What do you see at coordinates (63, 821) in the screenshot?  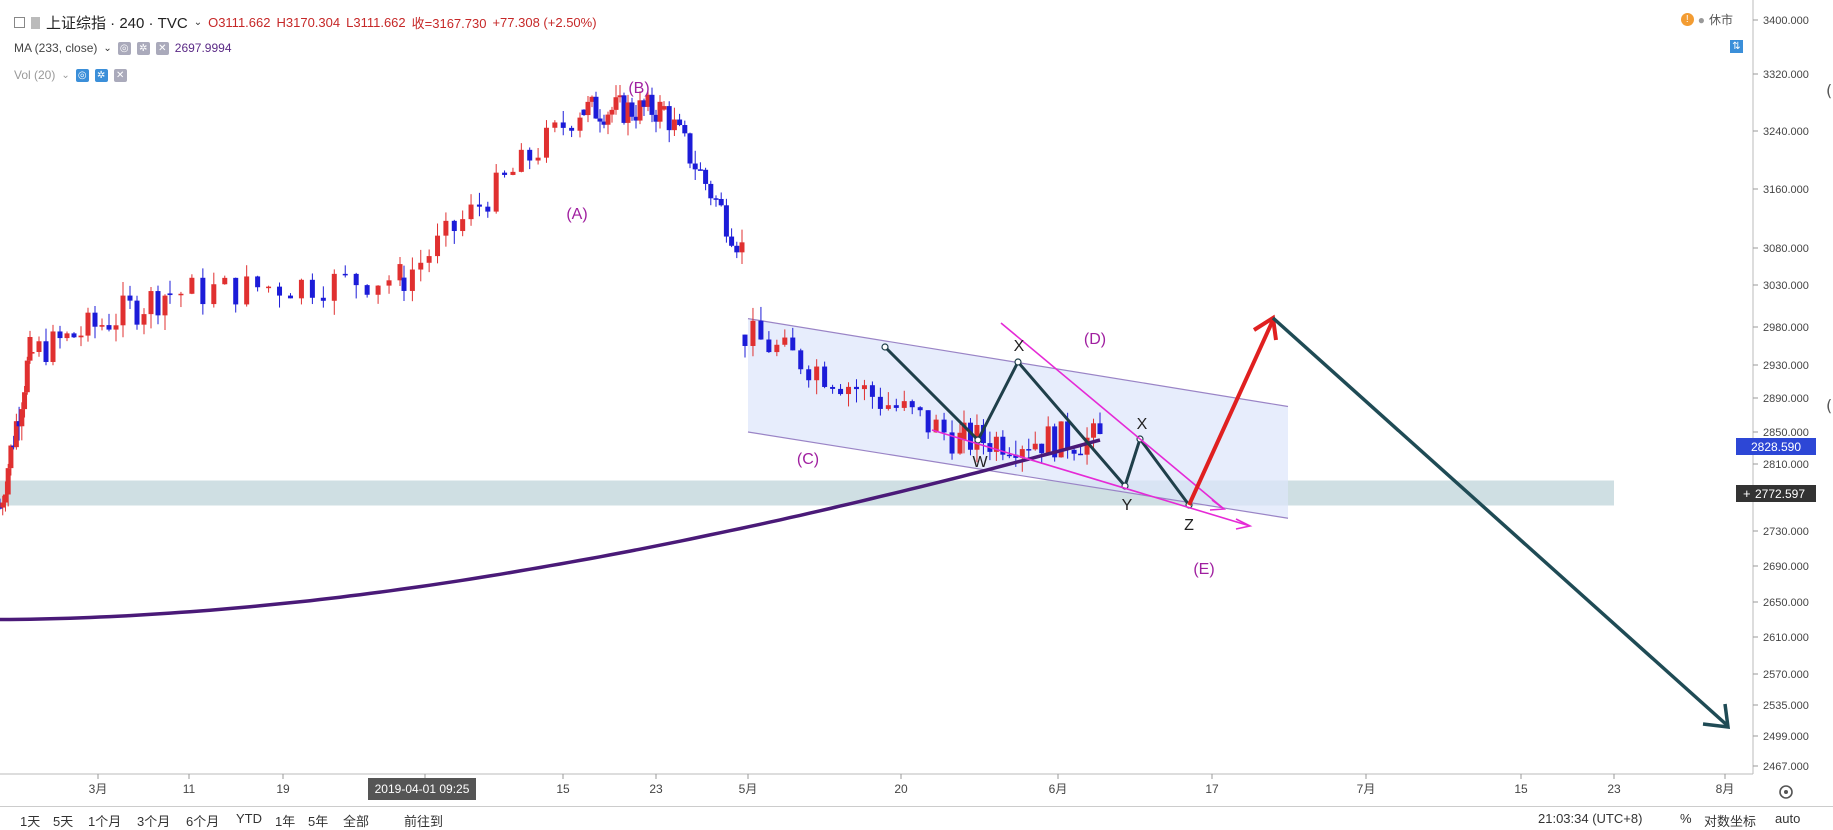 I see `range-5d: 5天` at bounding box center [63, 821].